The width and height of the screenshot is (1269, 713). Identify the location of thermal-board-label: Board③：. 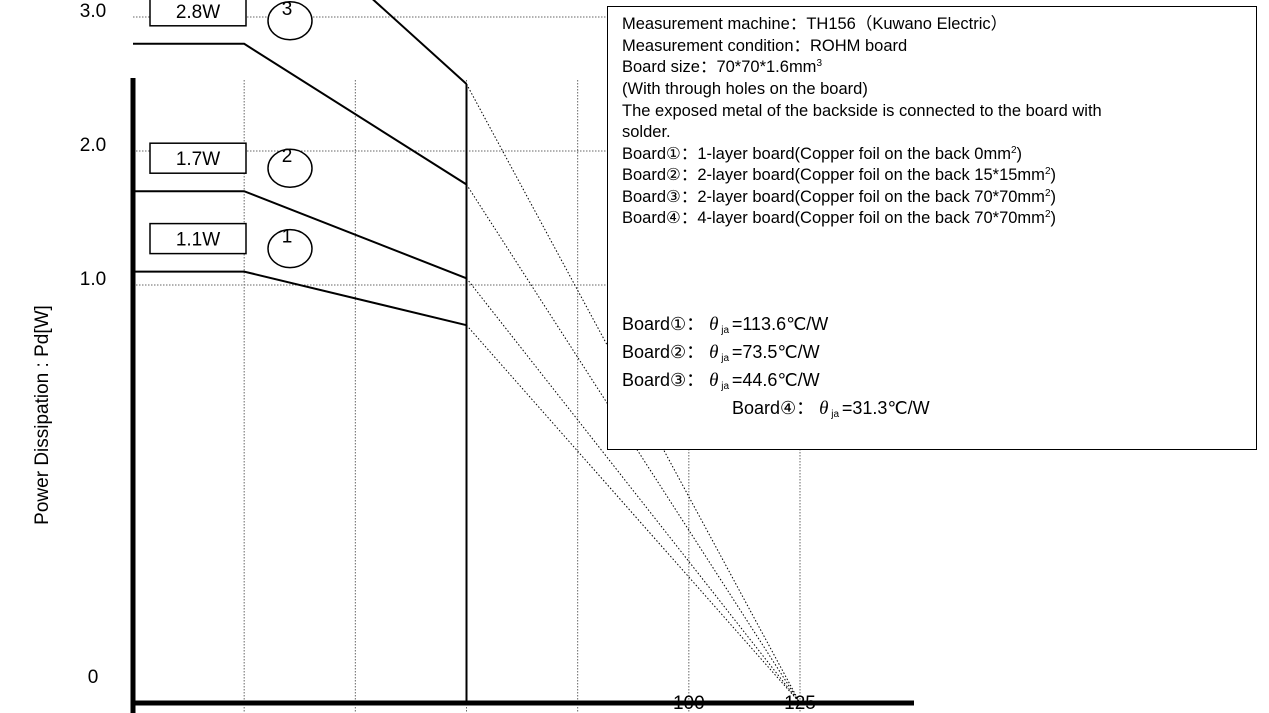
(666, 380).